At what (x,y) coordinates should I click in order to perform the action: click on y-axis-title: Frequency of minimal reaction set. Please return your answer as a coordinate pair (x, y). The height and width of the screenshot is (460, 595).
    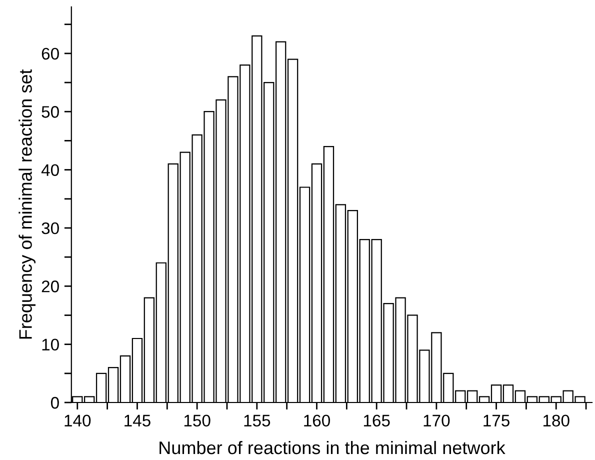
    Looking at the image, I should click on (27, 204).